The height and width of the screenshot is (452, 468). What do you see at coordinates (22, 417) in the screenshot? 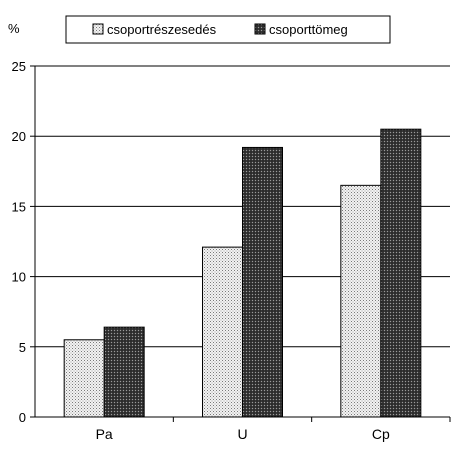
I see `y-tick-label: 0` at bounding box center [22, 417].